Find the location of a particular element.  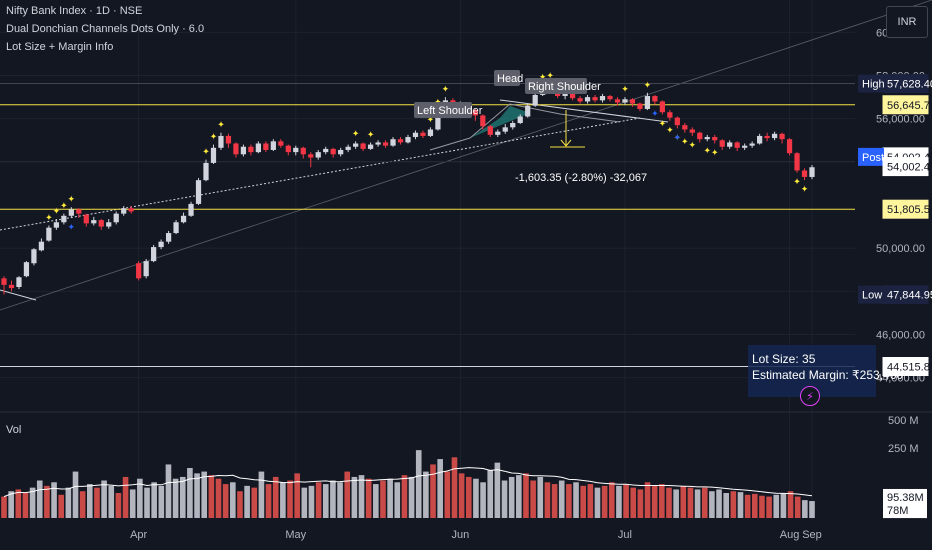

y-tick-label: 46,000.00 is located at coordinates (900, 335).